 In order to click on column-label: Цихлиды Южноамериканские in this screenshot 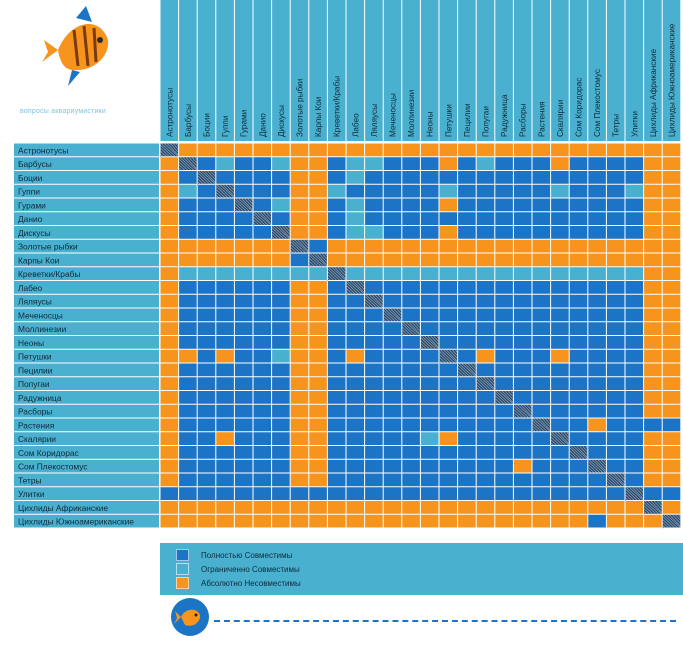, I will do `click(672, 80)`.